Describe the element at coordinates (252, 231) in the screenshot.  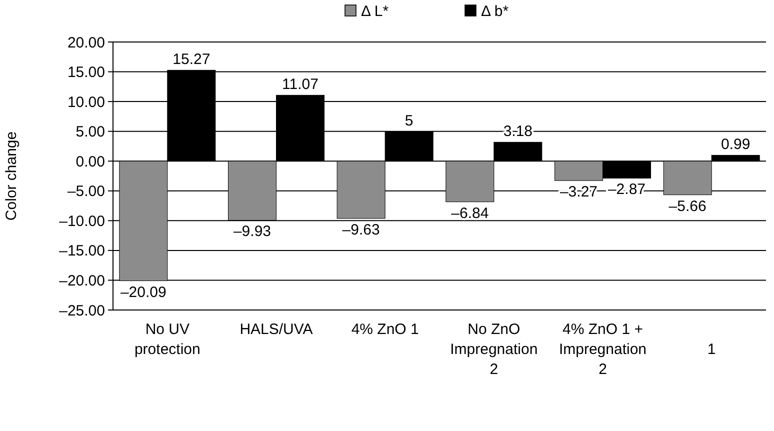
I see `data-label: –9.93` at that location.